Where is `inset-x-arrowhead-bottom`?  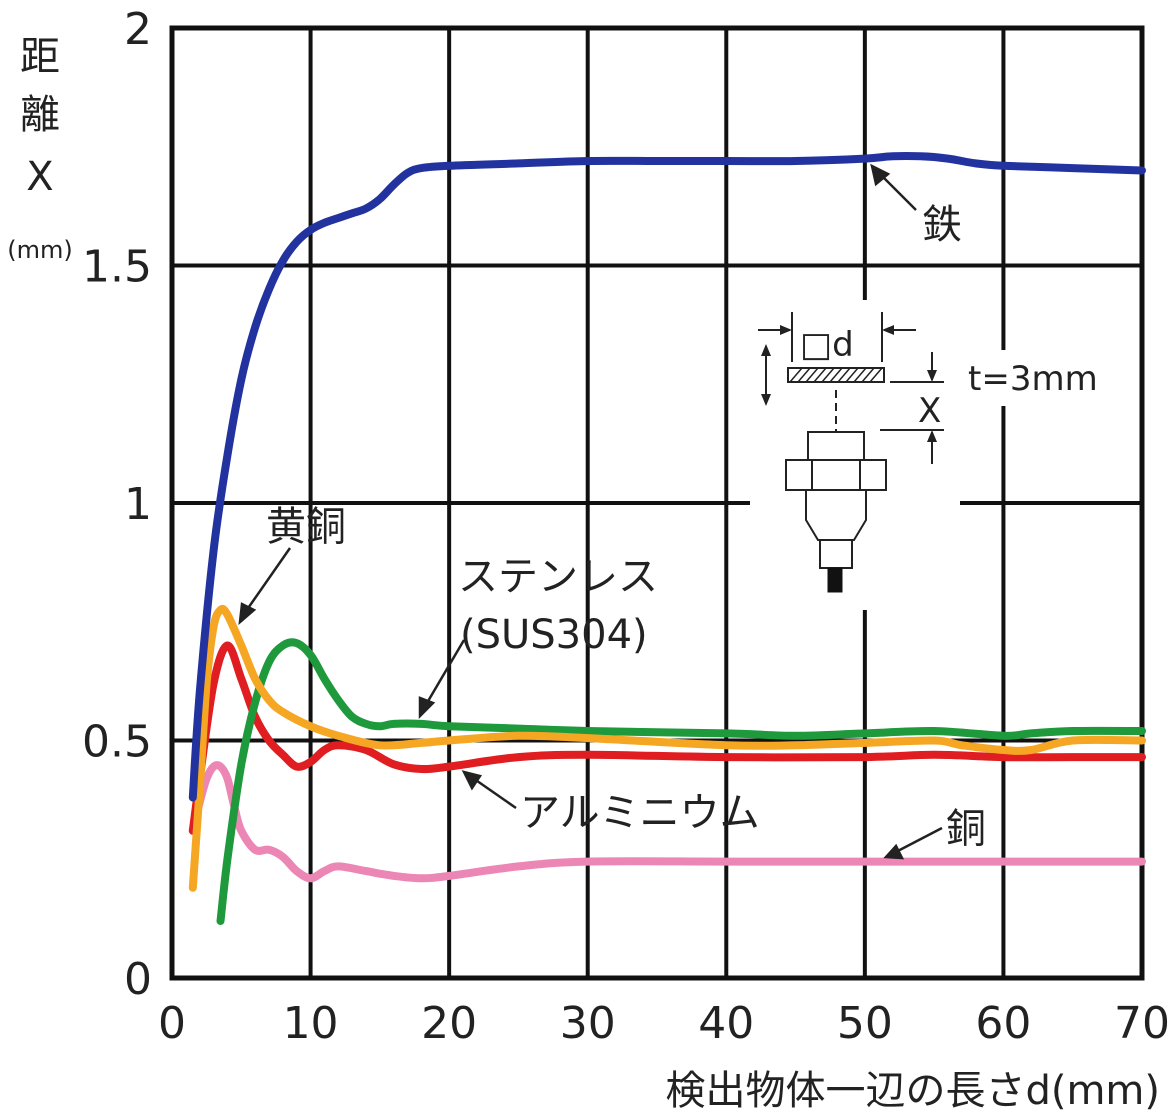 inset-x-arrowhead-bottom is located at coordinates (932, 436).